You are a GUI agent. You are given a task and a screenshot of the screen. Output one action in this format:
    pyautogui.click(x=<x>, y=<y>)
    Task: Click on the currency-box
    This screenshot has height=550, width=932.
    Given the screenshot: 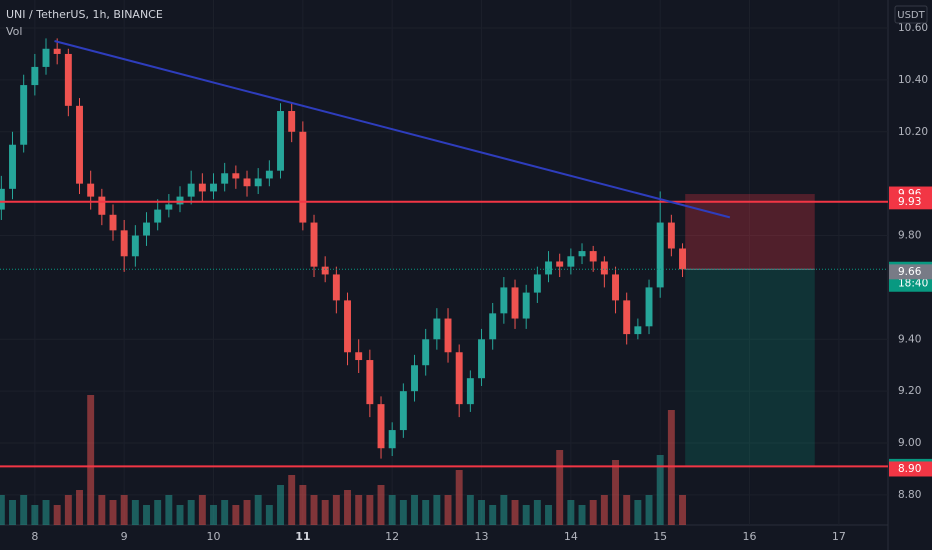 What is the action you would take?
    pyautogui.click(x=911, y=14)
    